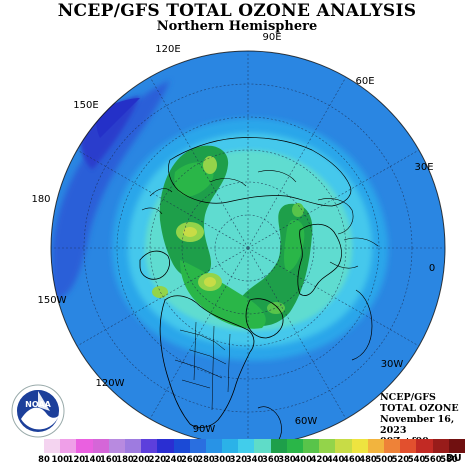  What do you see at coordinates (38, 404) in the screenshot?
I see `noaa-logo-text: NOAA` at bounding box center [38, 404].